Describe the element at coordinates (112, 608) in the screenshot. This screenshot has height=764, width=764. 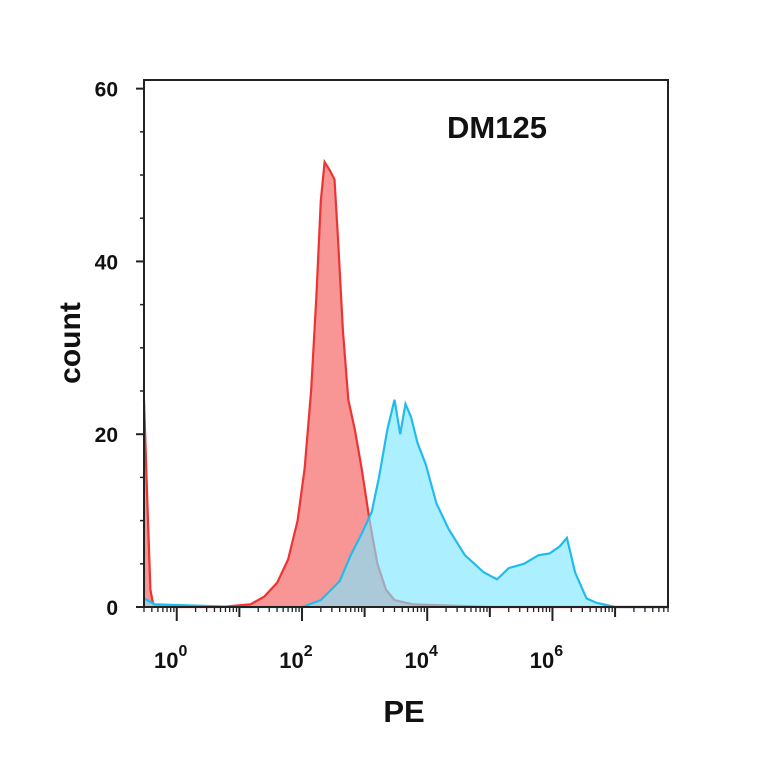
I see `y-tick-label: 0` at that location.